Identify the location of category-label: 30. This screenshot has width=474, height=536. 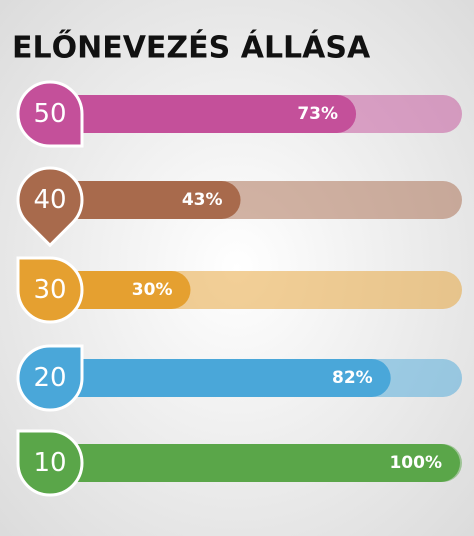
(49, 290).